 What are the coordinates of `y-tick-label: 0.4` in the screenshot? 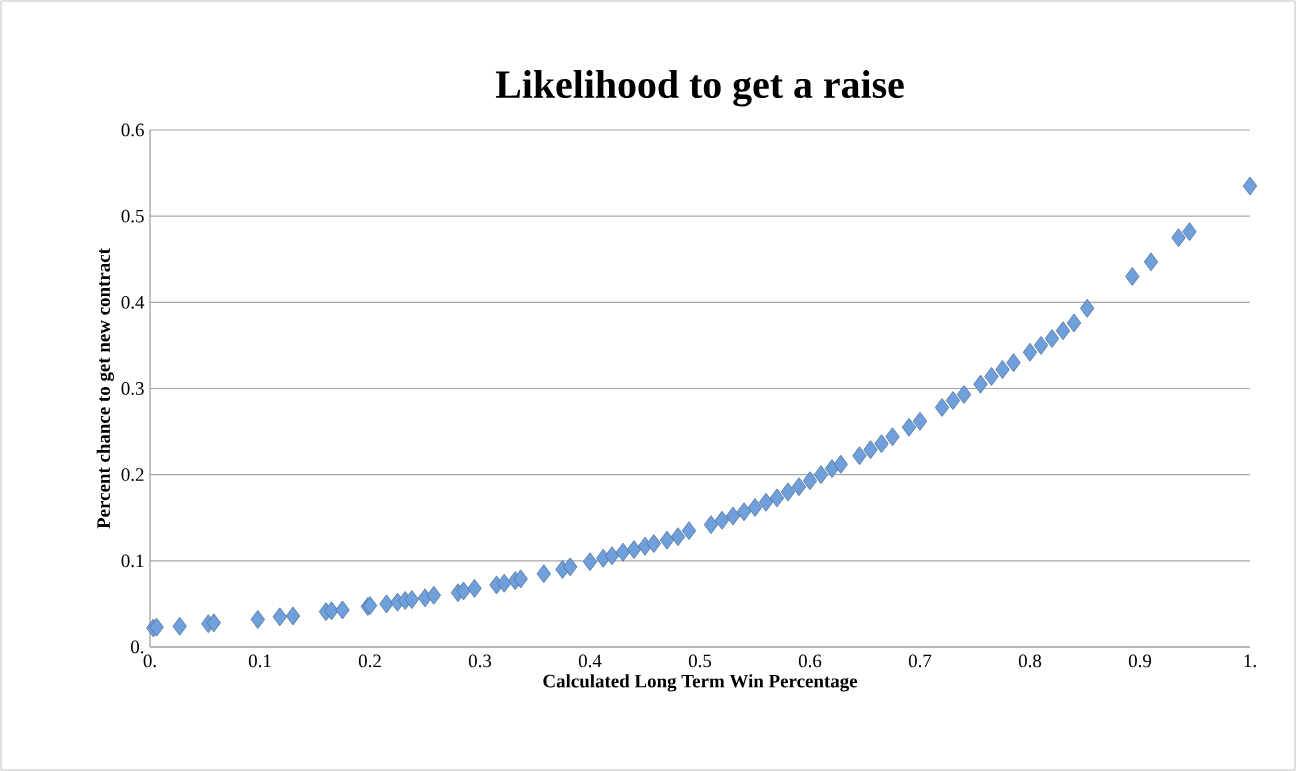 It's located at (133, 302).